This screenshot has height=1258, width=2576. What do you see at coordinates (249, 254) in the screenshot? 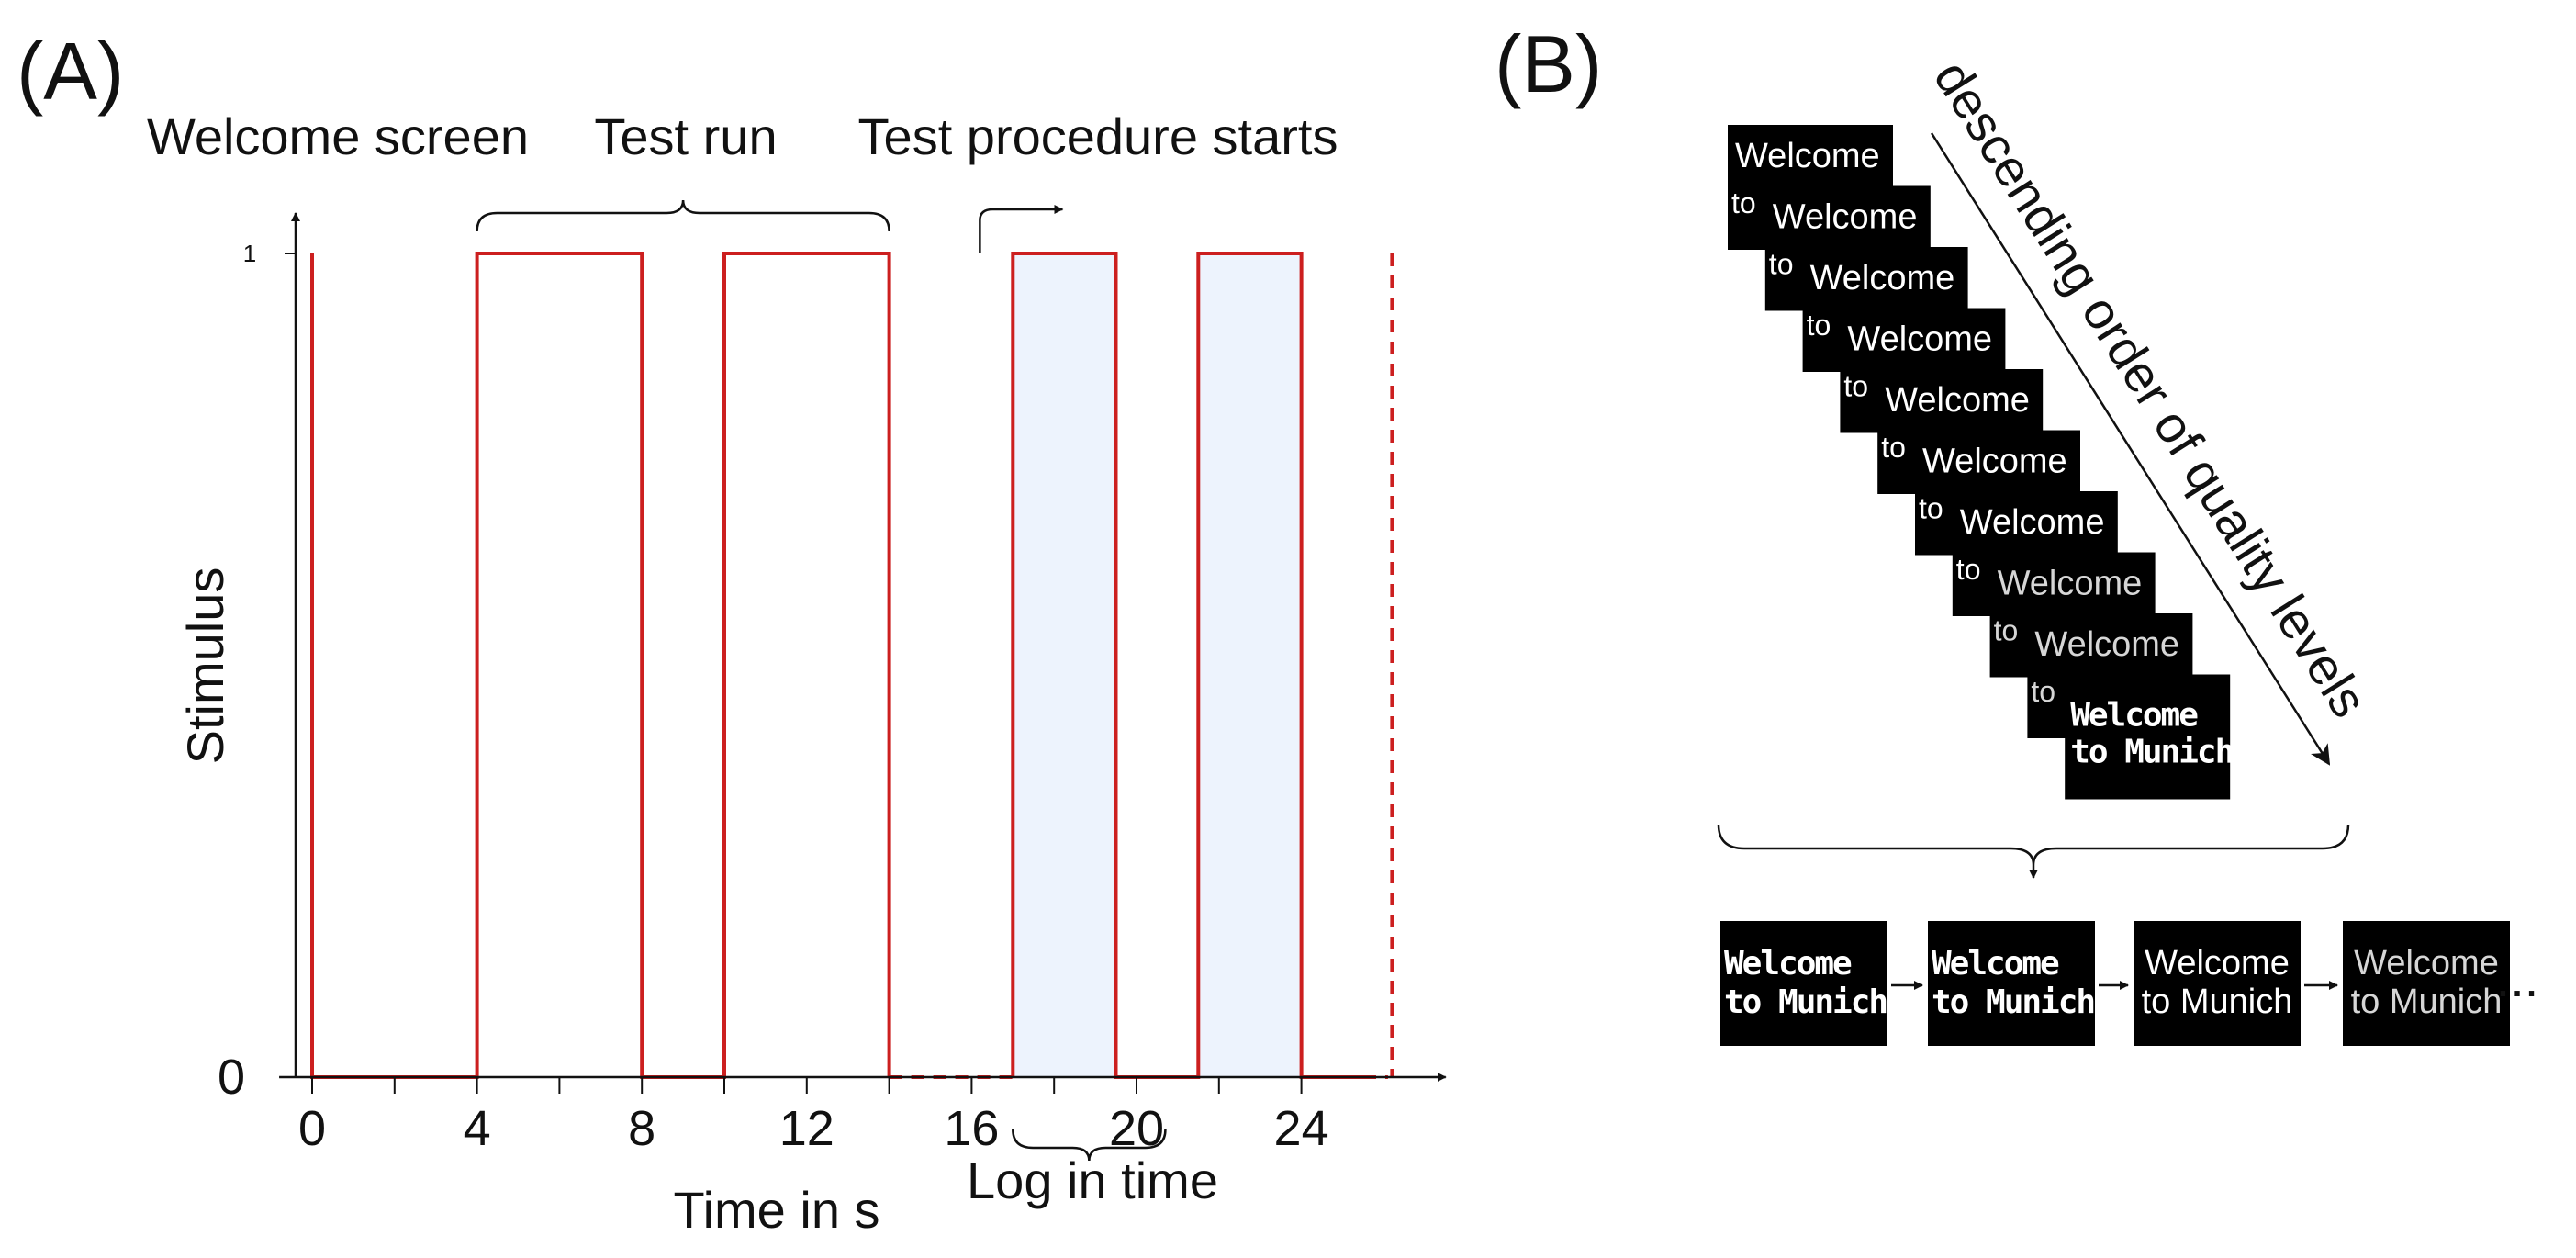
I see `y-tick-label: 1` at bounding box center [249, 254].